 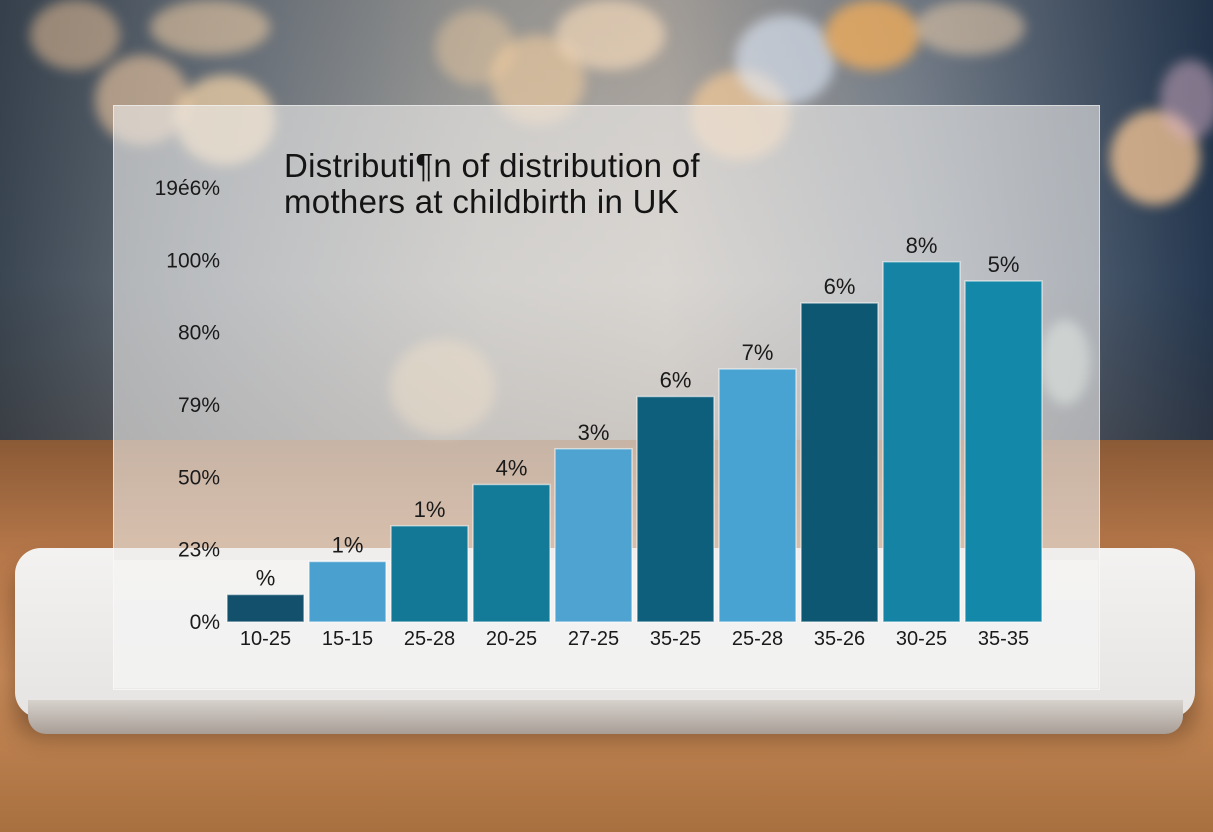 What do you see at coordinates (347, 639) in the screenshot?
I see `x-tick-label: 15-15` at bounding box center [347, 639].